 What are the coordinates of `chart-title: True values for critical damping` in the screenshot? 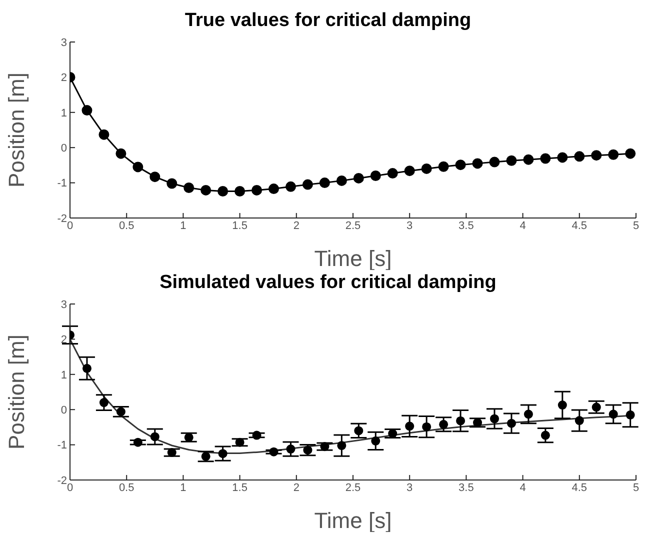 It's located at (328, 21).